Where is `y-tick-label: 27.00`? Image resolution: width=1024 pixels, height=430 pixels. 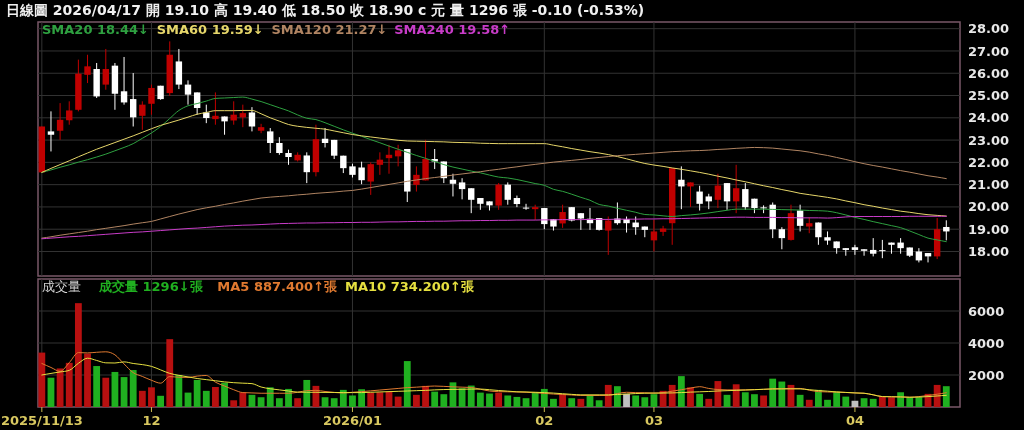 y-tick-label: 27.00 is located at coordinates (989, 51).